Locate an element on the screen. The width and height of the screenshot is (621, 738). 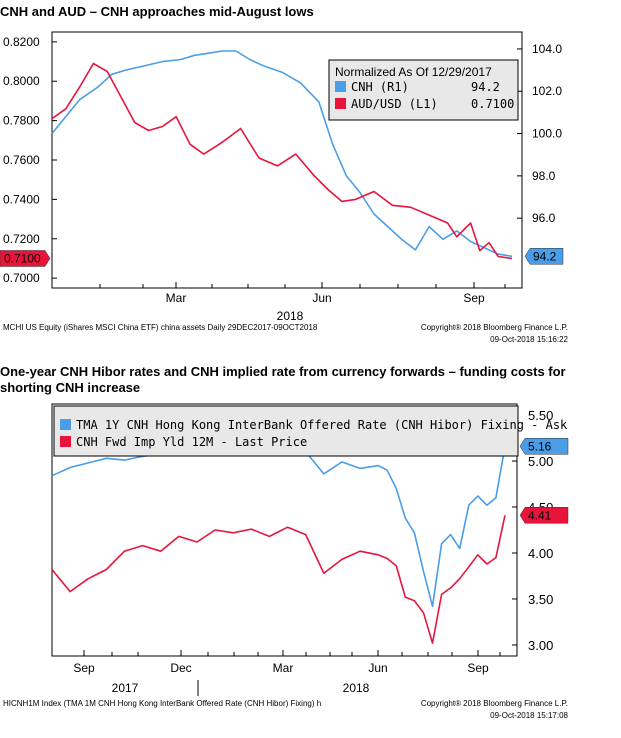
chart2-right-tick-label: 4.00 is located at coordinates (540, 553).